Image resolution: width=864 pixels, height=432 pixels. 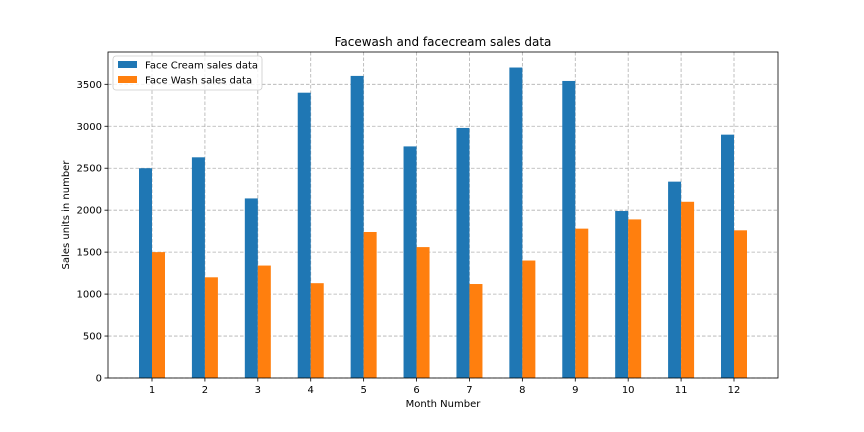 I want to click on x-tick-label: 4, so click(x=311, y=390).